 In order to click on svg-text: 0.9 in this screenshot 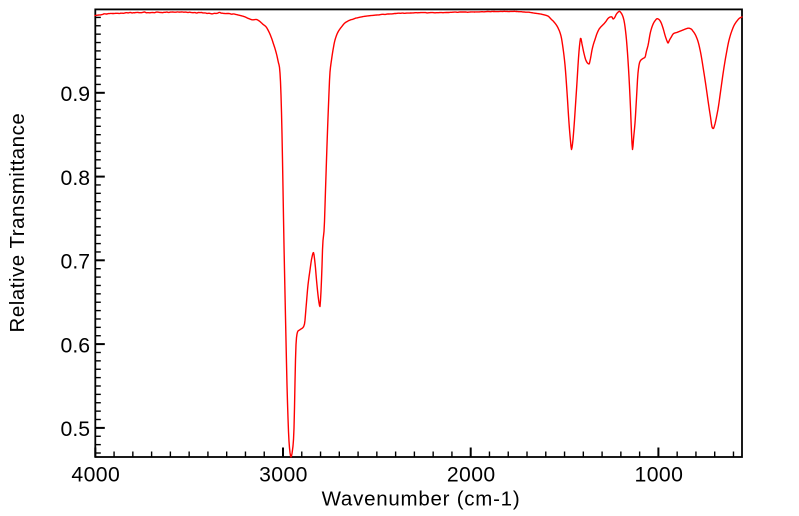, I will do `click(75, 94)`.